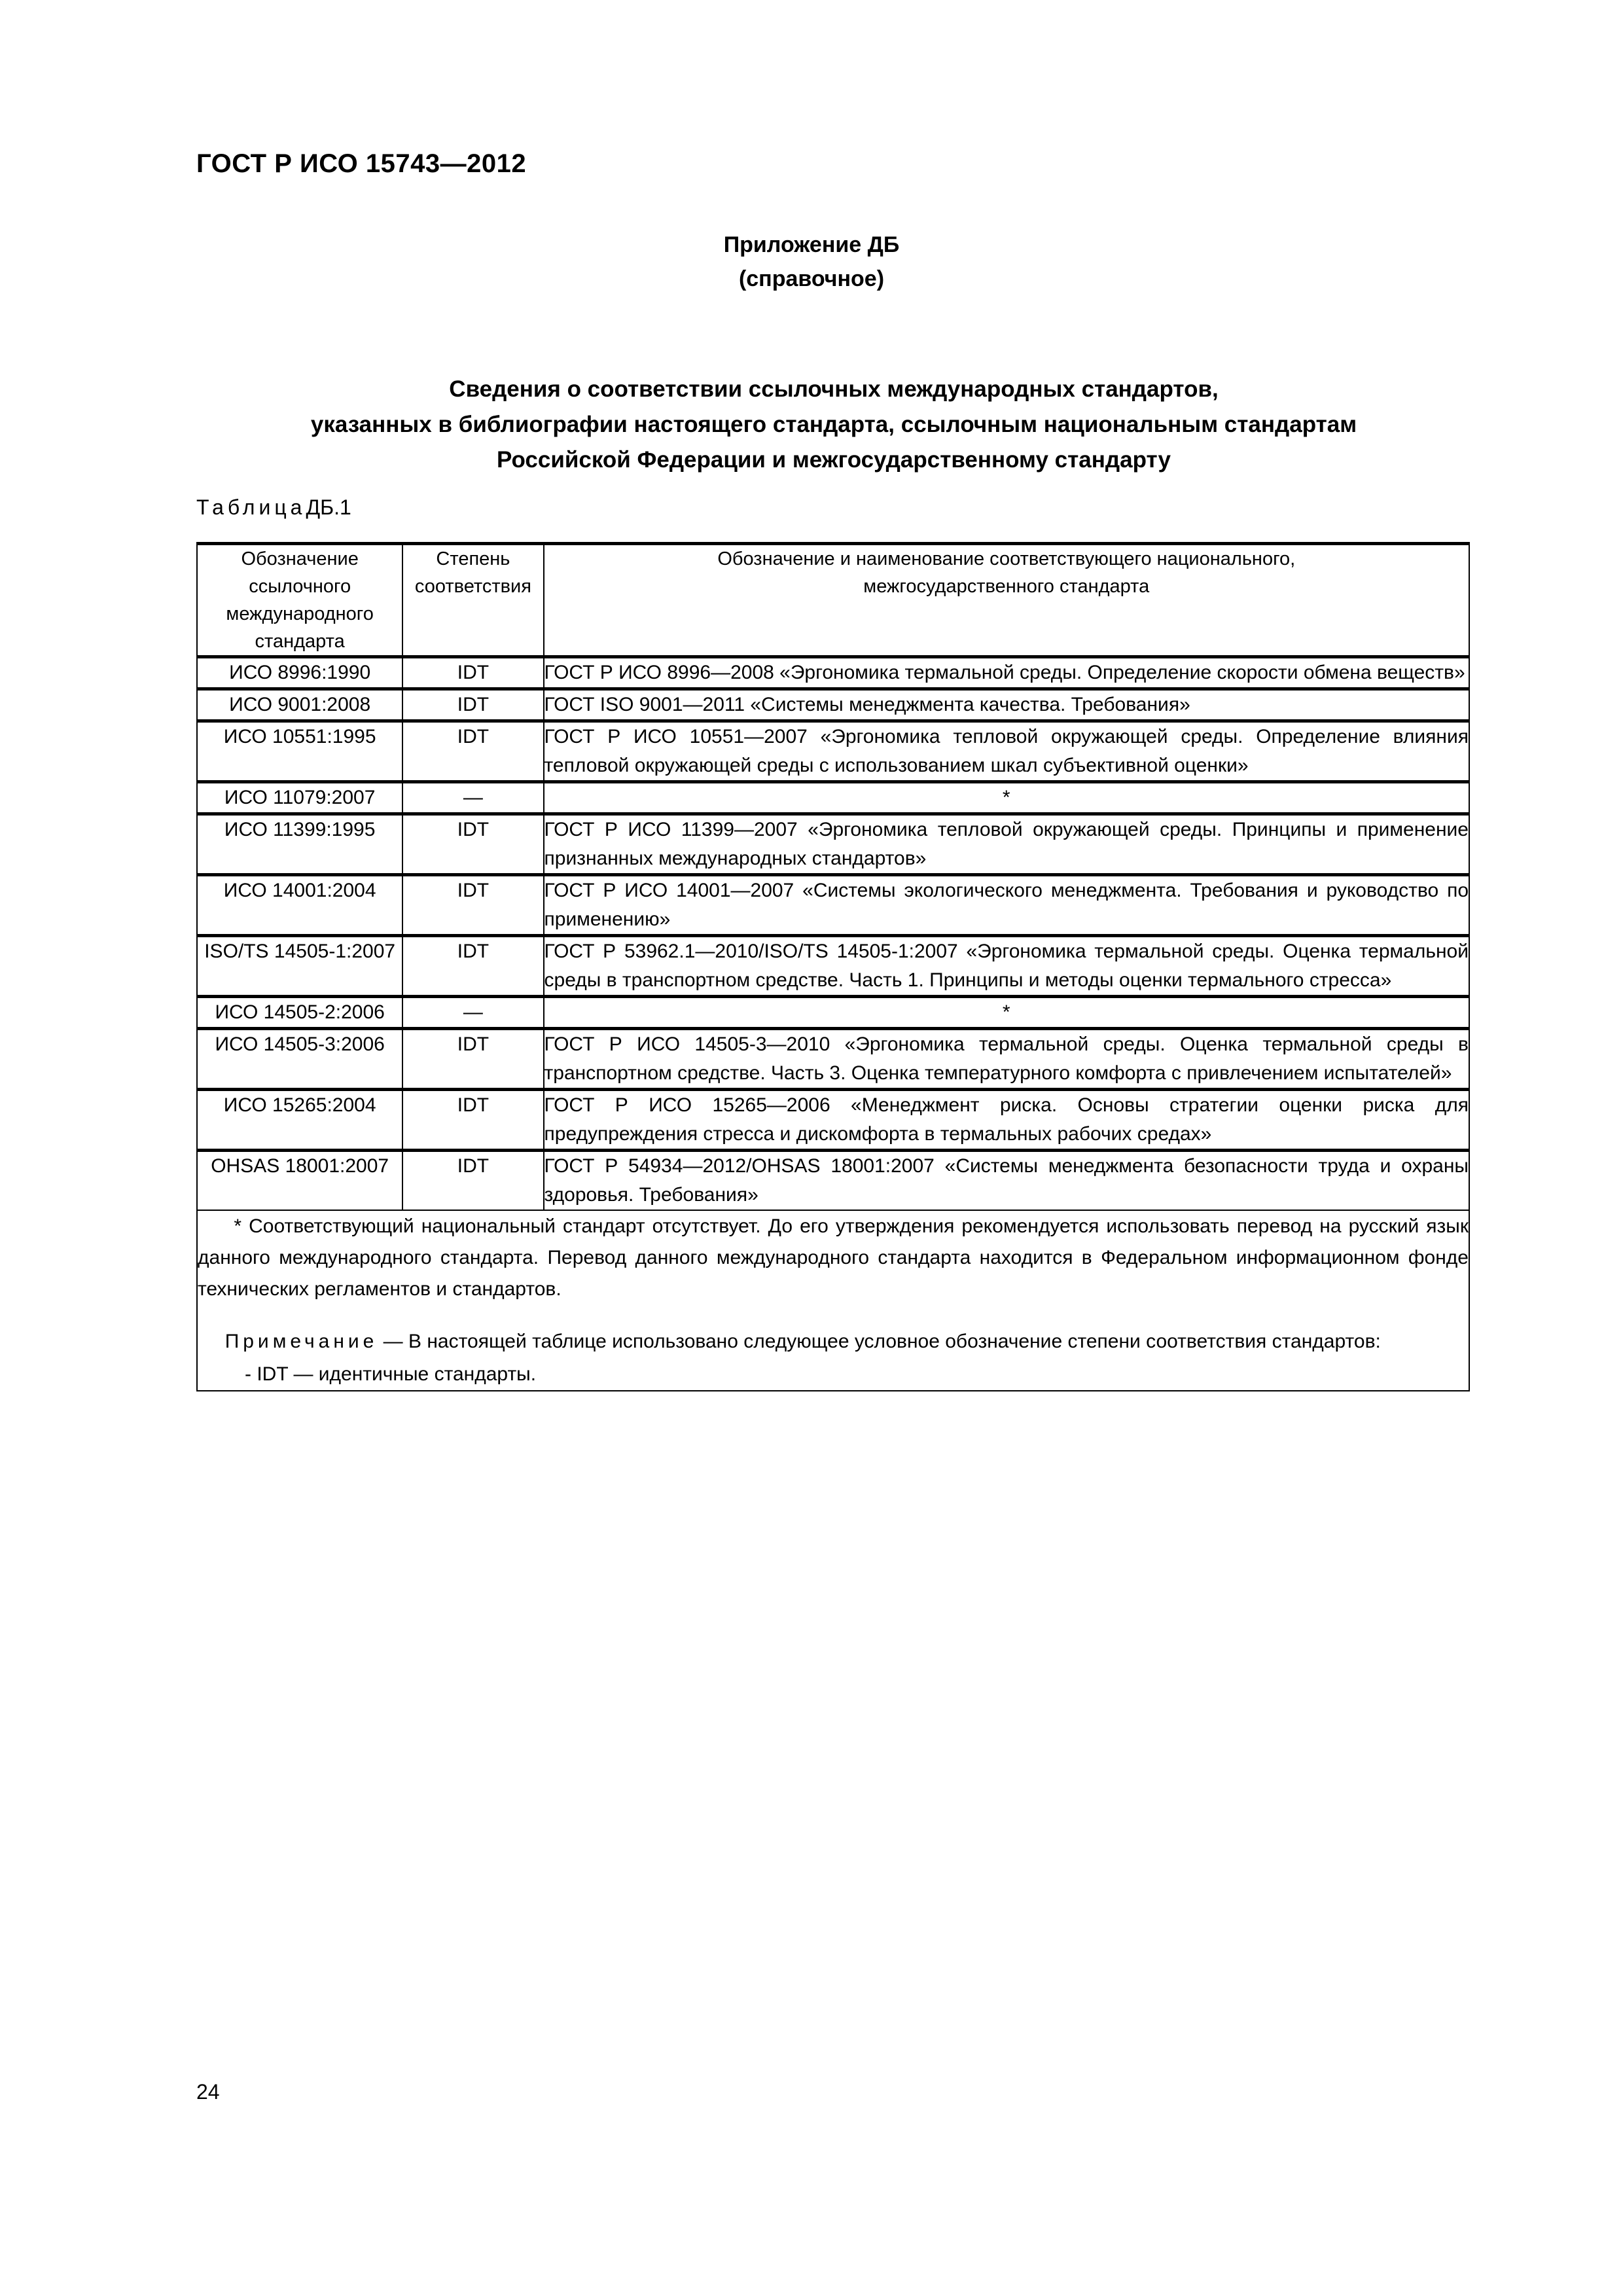 The width and height of the screenshot is (1623, 2296). I want to click on table-row: ИСО 14505-2:2006 — *, so click(833, 1012).